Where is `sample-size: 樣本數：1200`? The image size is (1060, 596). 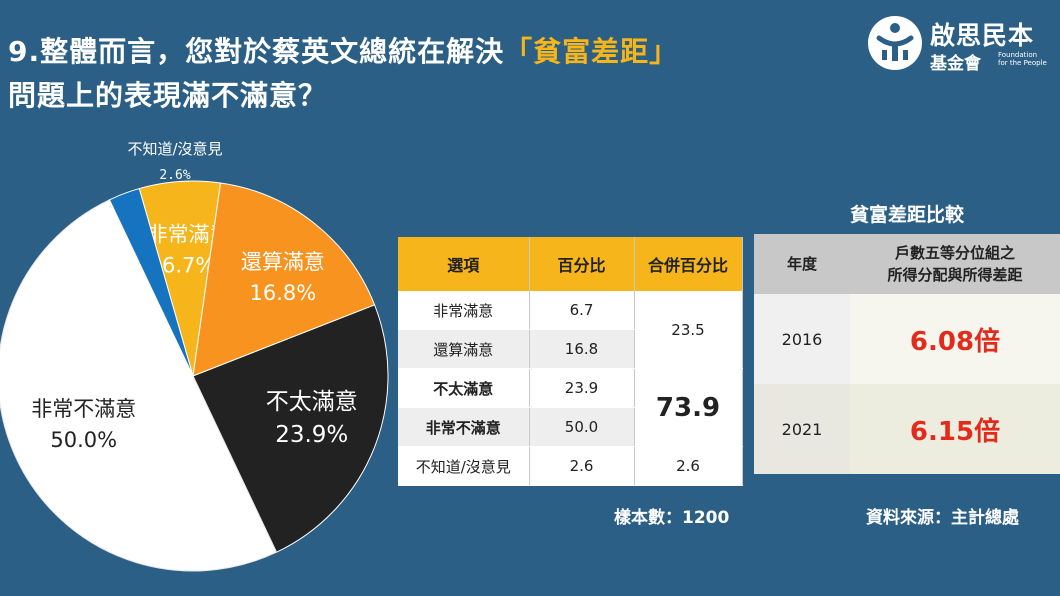
sample-size: 樣本數：1200 is located at coordinates (672, 518).